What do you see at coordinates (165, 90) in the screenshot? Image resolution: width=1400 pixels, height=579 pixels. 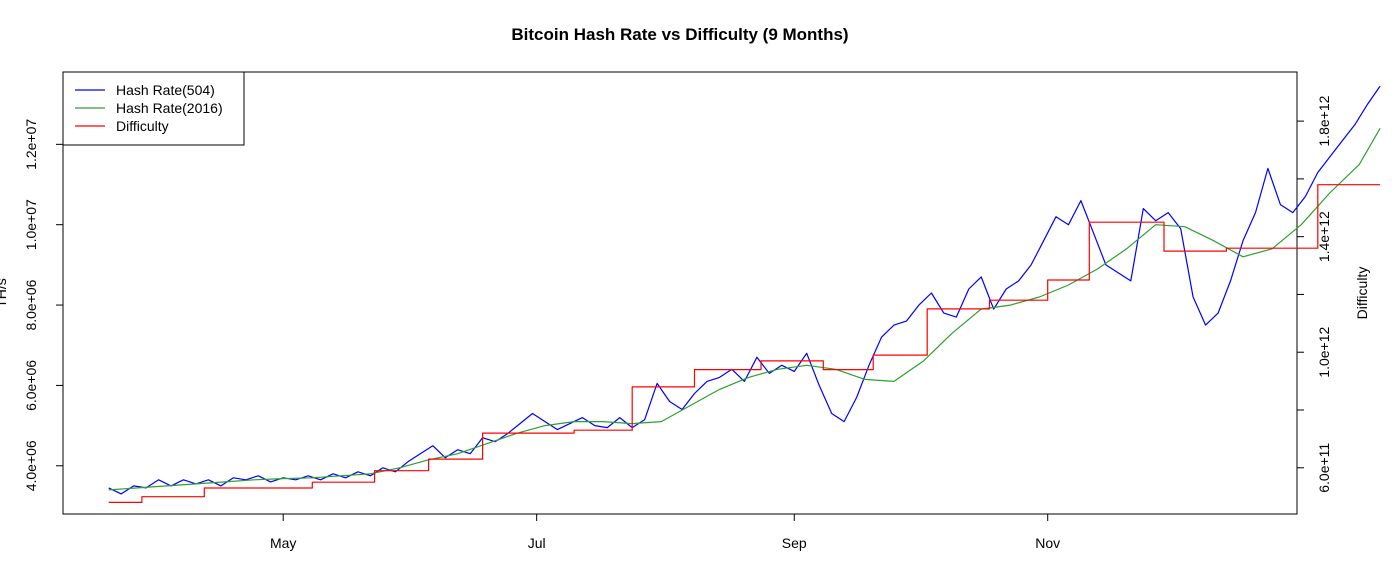 I see `legend-label-hashrate-504: Hash Rate(504)` at bounding box center [165, 90].